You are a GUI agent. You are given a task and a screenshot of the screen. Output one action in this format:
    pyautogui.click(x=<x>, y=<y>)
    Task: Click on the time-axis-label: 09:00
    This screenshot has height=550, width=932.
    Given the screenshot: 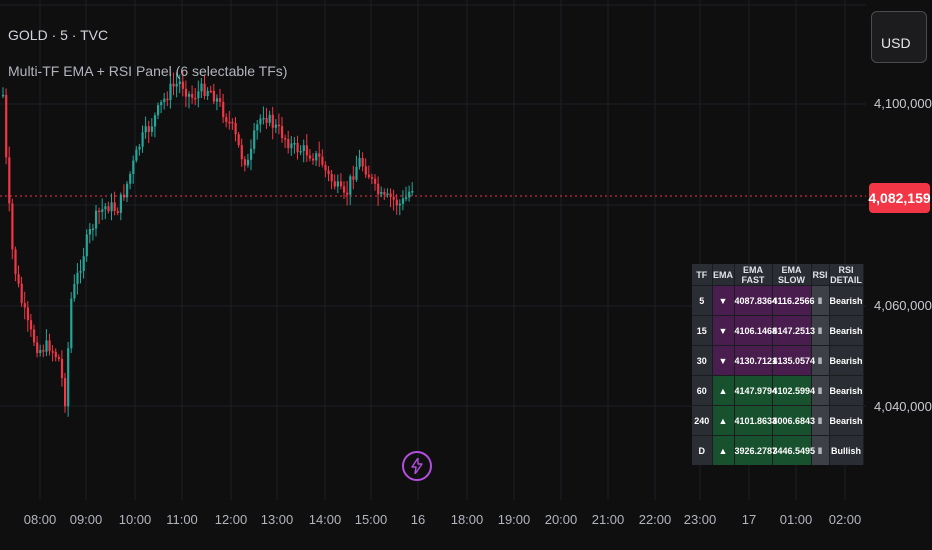 What is the action you would take?
    pyautogui.click(x=86, y=519)
    